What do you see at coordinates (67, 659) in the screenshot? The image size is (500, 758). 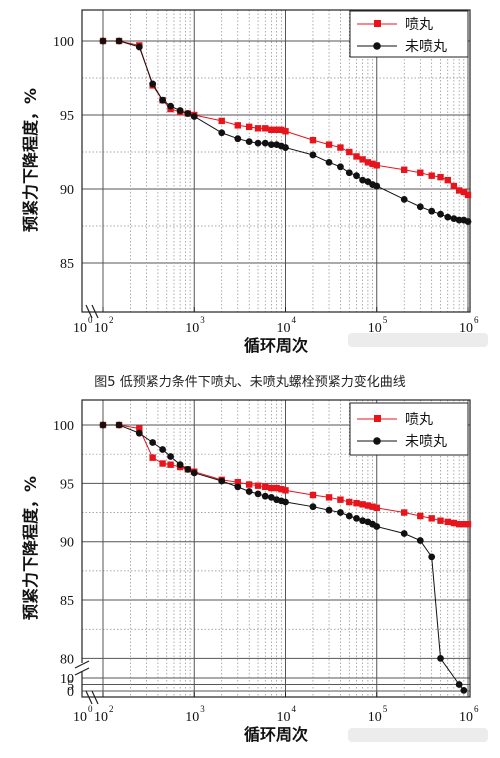 I see `y-tick-label: 80` at bounding box center [67, 659].